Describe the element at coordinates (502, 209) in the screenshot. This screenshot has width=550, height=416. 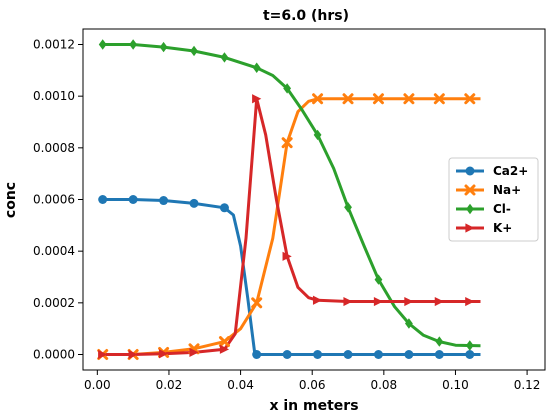
I see `legend-label-cl: Cl-` at that location.